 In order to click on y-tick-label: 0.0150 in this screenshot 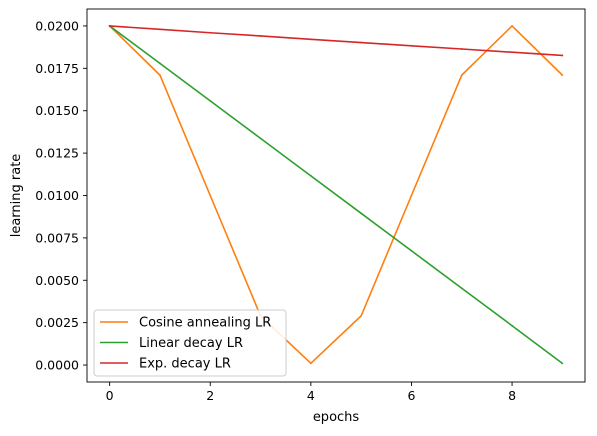, I will do `click(57, 110)`.